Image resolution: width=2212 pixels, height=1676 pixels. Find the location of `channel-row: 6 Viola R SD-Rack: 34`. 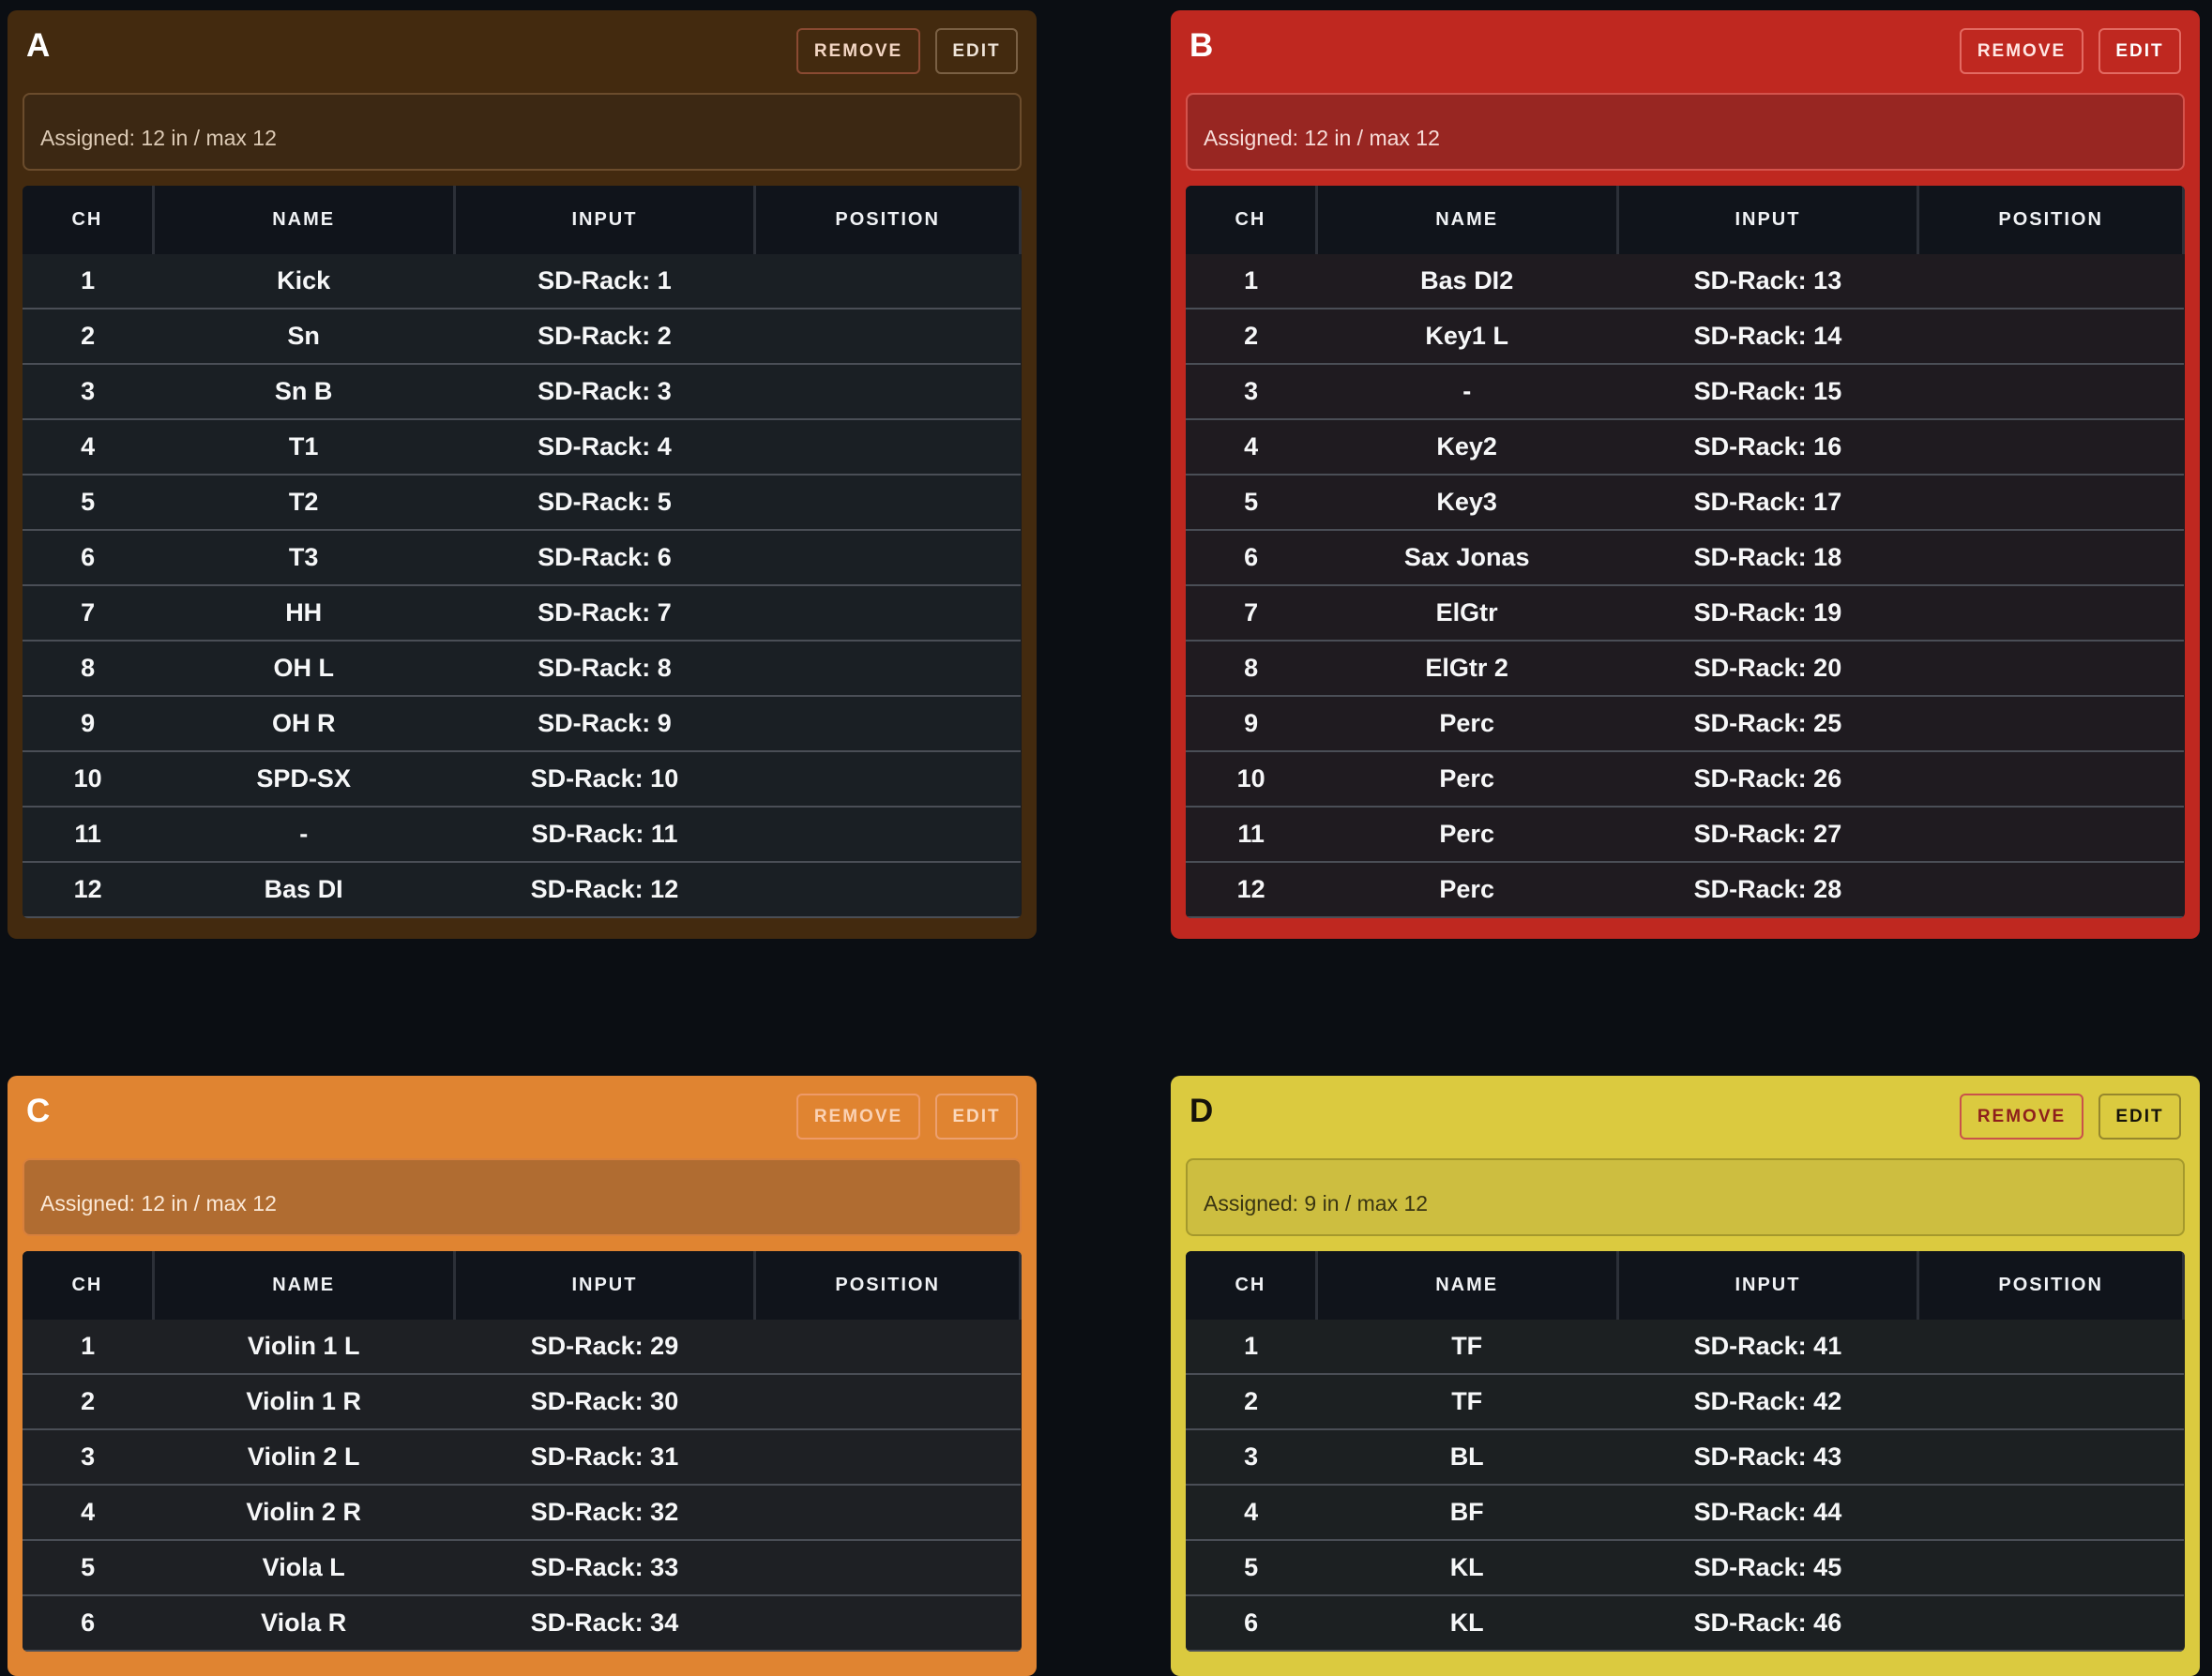

channel-row: 6 Viola R SD-Rack: 34 is located at coordinates (522, 1623).